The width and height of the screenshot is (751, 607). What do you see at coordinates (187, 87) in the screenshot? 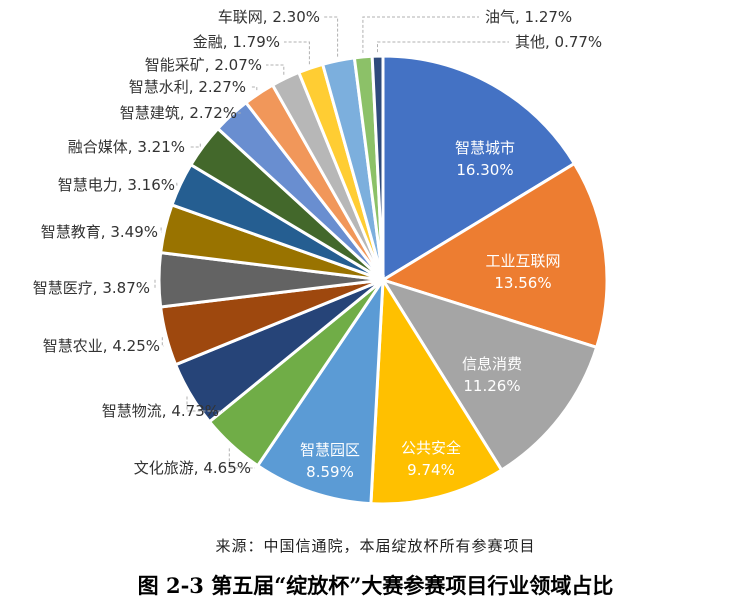
I see `slice-label: 智慧水利, 2.27%` at bounding box center [187, 87].